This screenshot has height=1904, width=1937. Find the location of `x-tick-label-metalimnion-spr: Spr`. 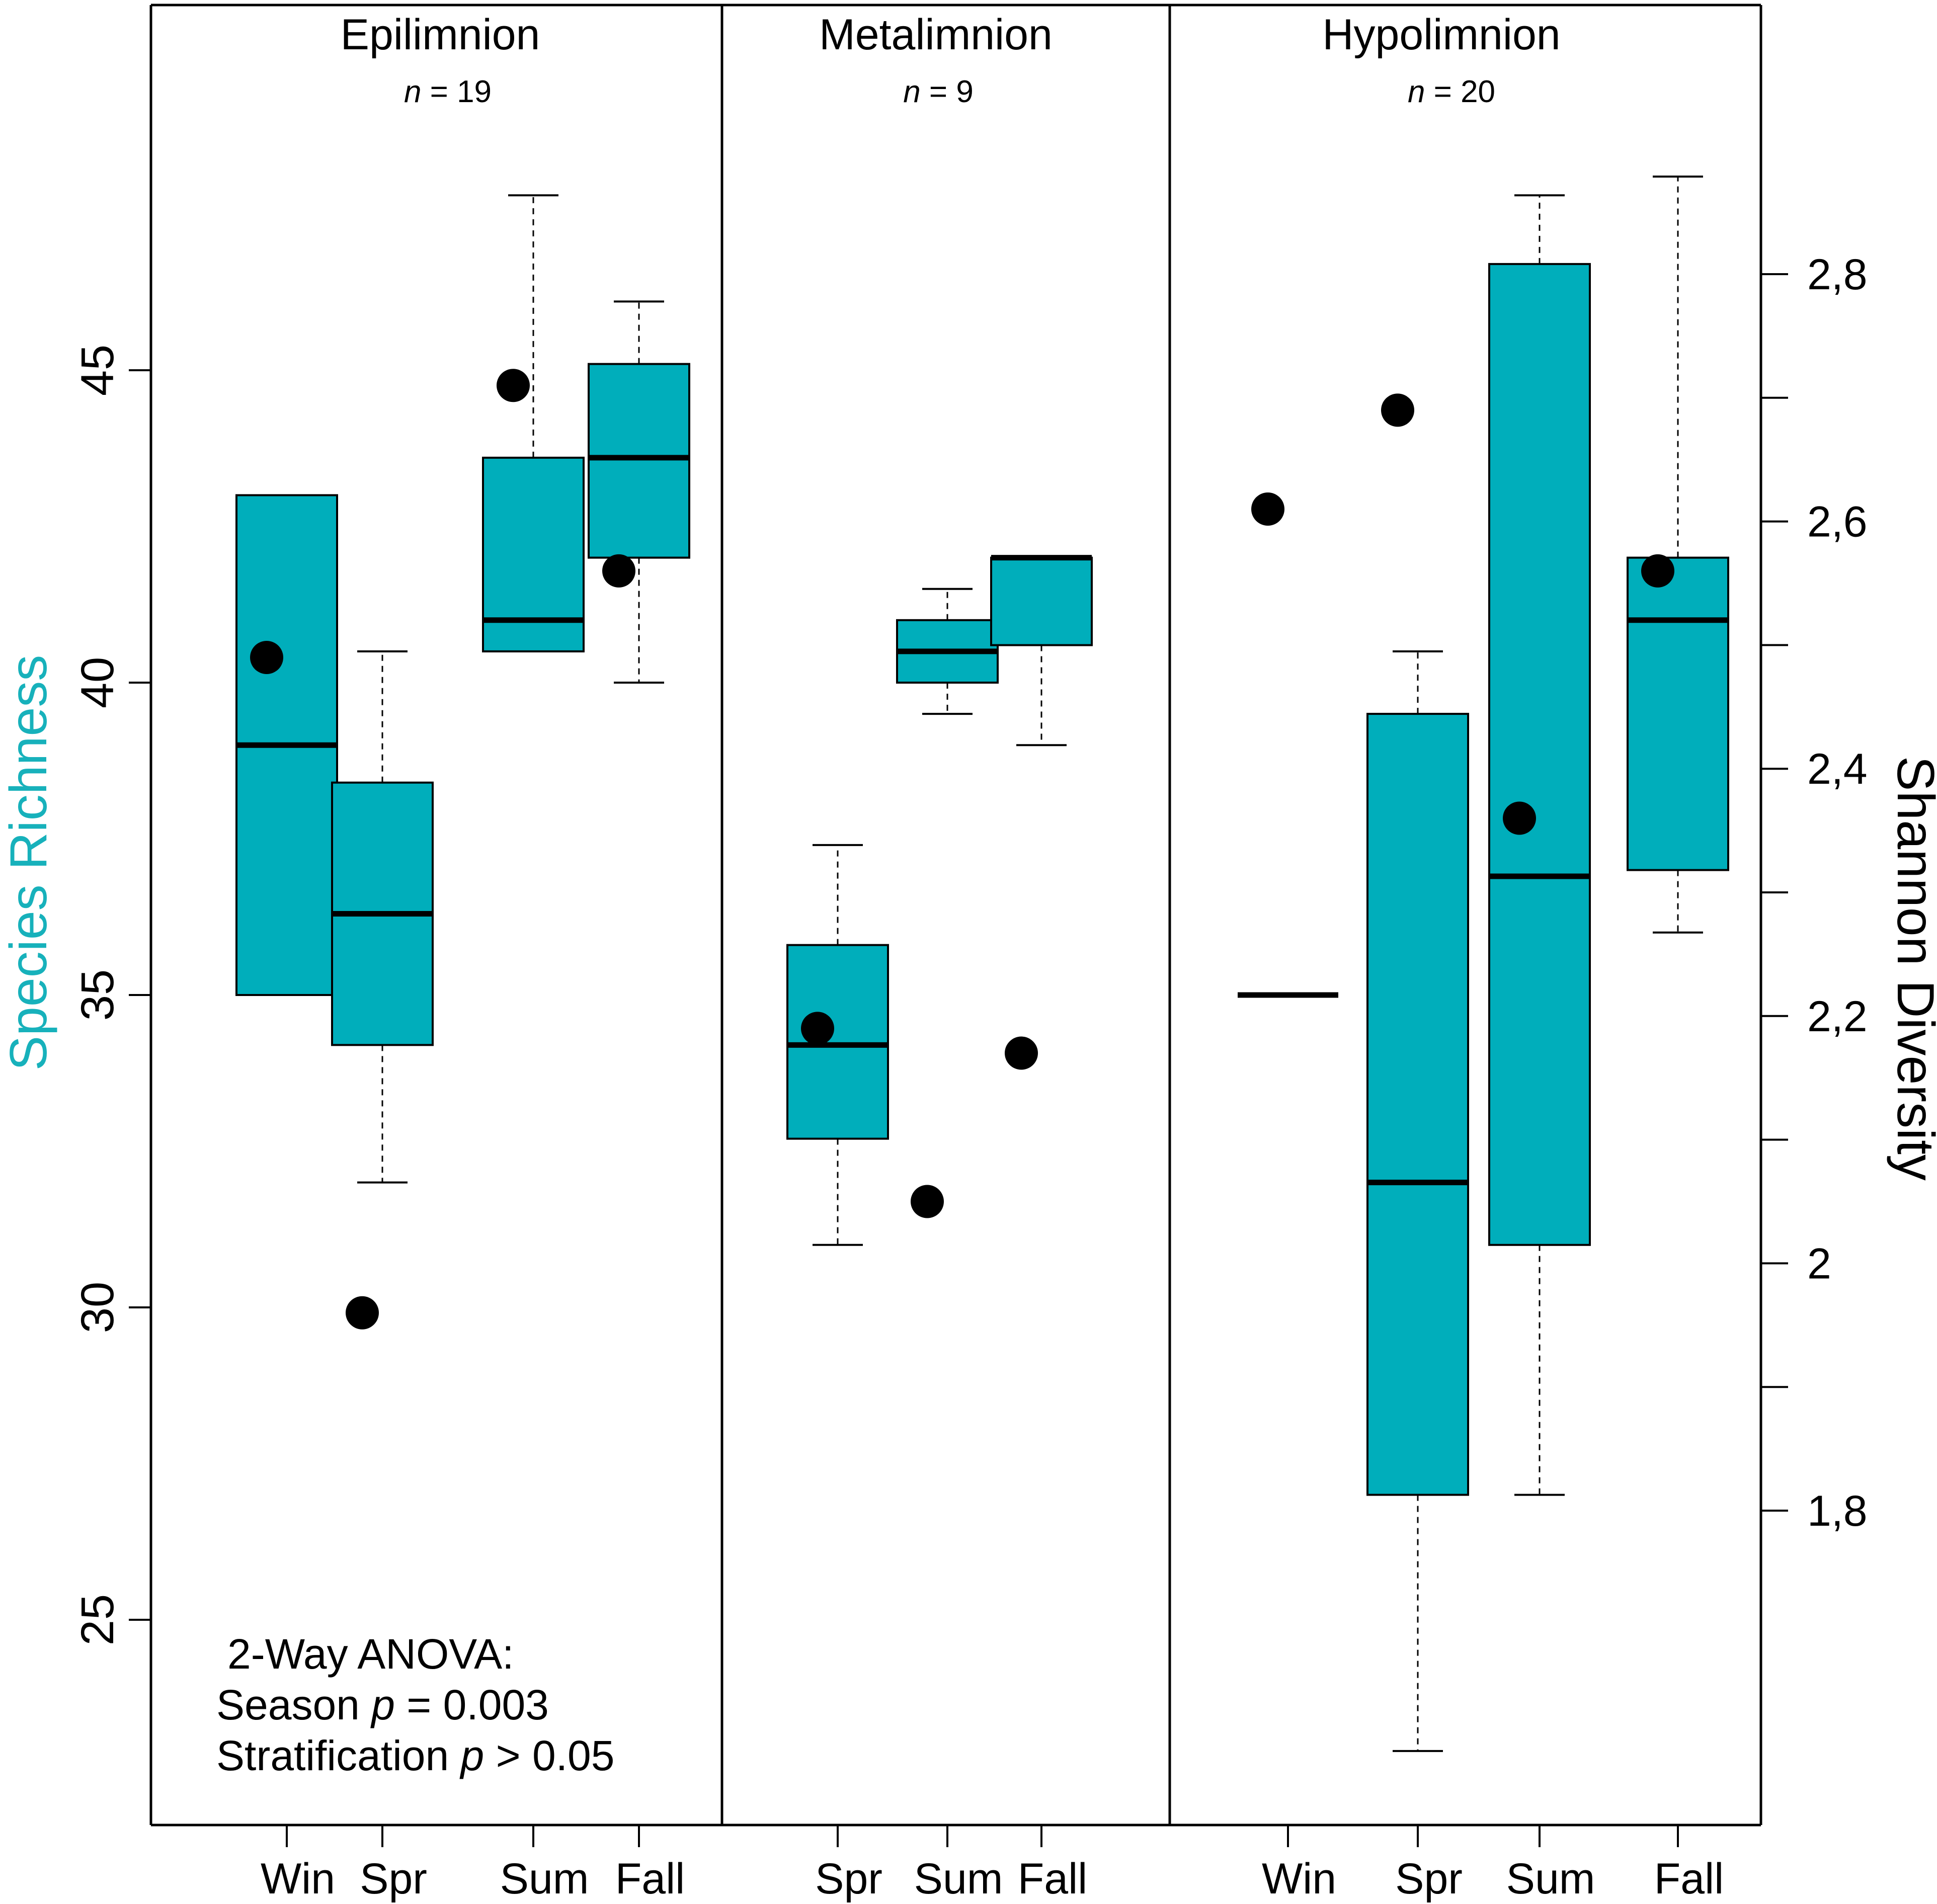

x-tick-label-metalimnion-spr: Spr is located at coordinates (848, 1879).